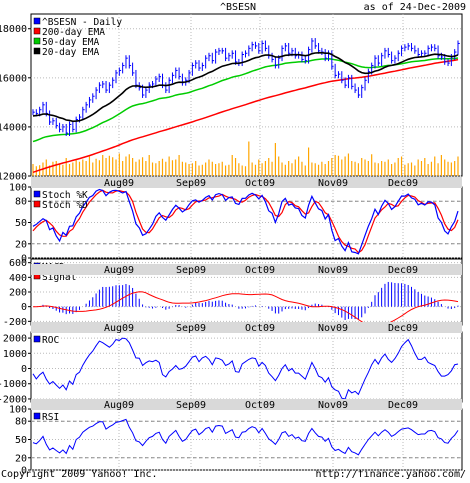  What do you see at coordinates (245, 437) in the screenshot?
I see `rsi-line` at bounding box center [245, 437].